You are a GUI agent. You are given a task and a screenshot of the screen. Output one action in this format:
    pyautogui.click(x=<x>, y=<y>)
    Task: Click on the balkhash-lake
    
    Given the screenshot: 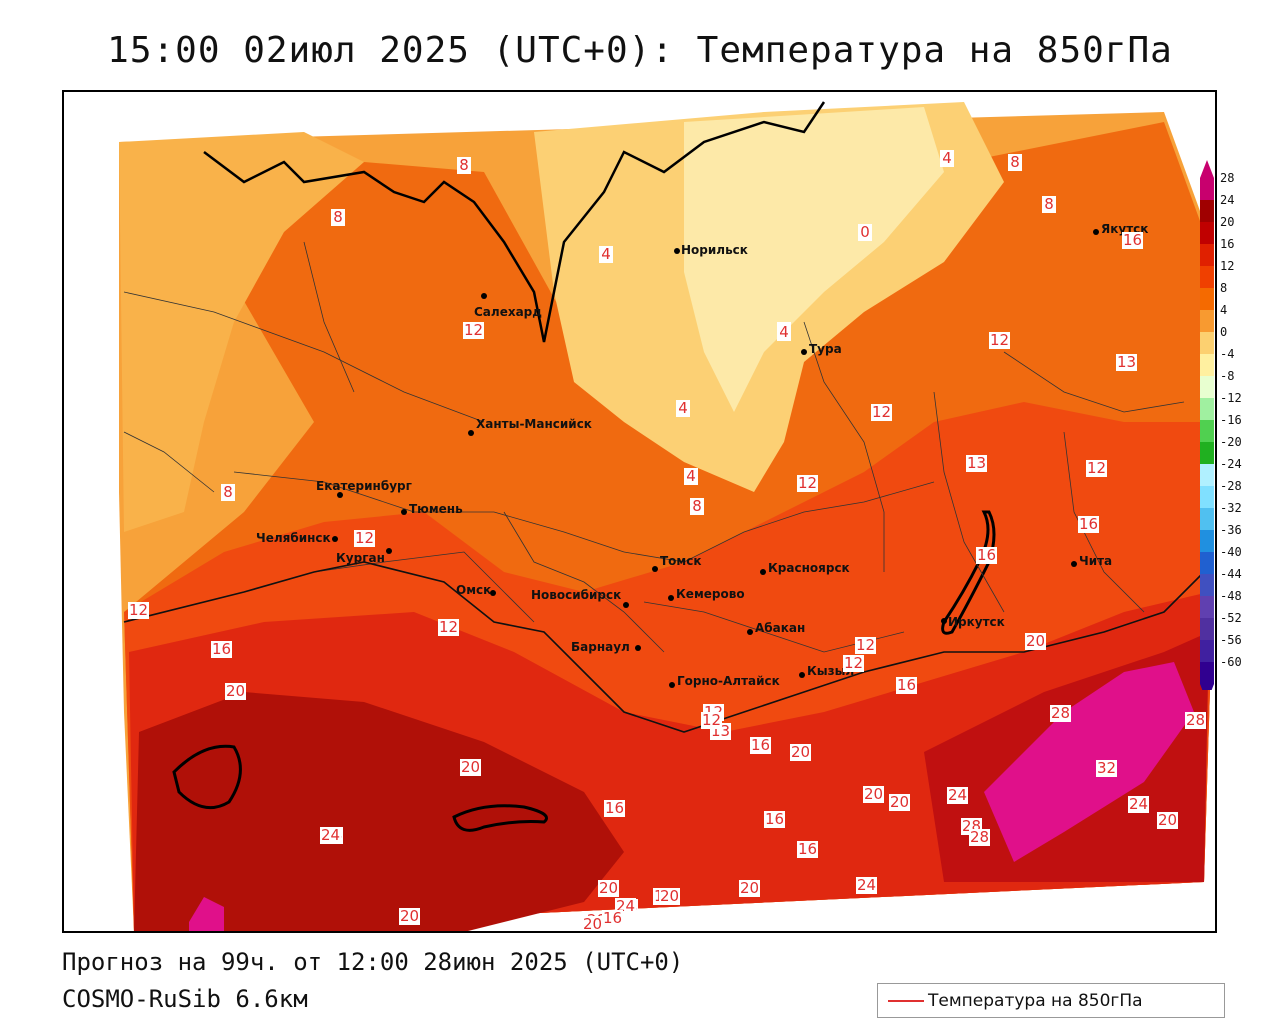 What is the action you would take?
    pyautogui.click(x=500, y=818)
    